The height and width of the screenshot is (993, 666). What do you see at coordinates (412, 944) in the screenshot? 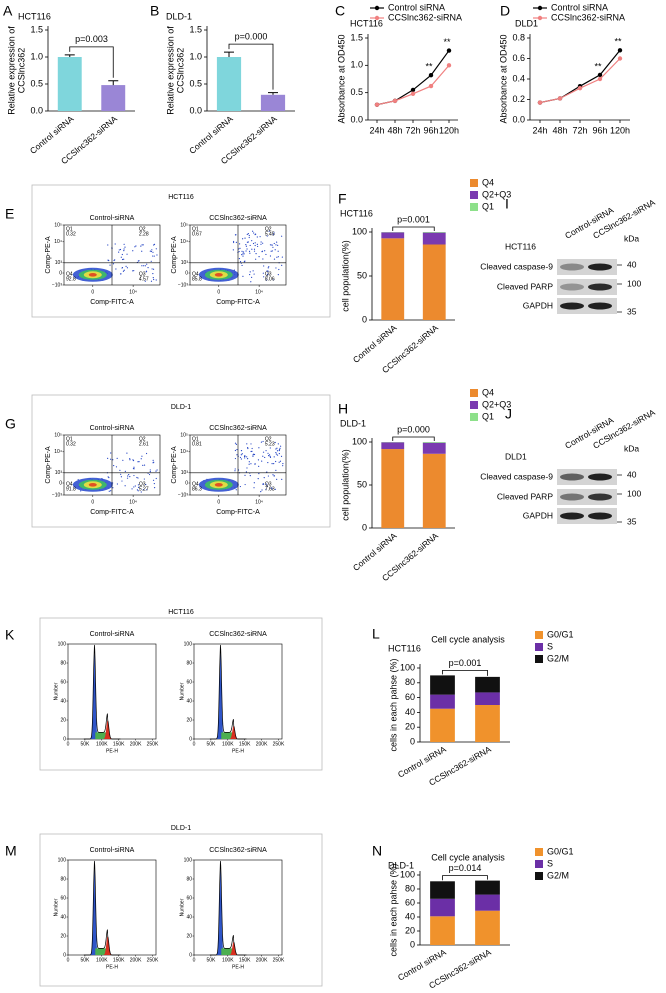
I see `y-tick-label: 0` at bounding box center [412, 944].